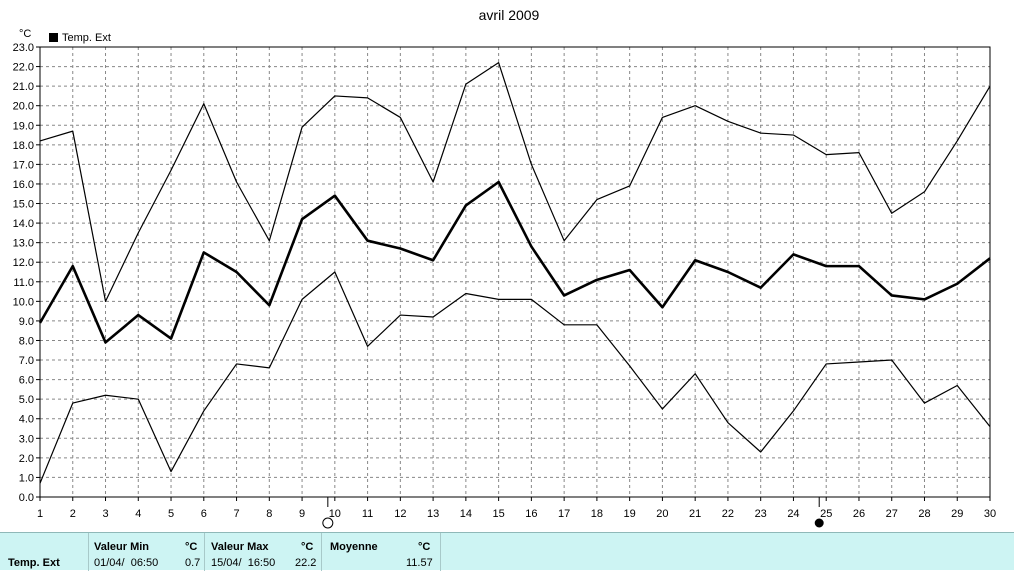 Image resolution: width=1014 pixels, height=571 pixels. Describe the element at coordinates (695, 514) in the screenshot. I see `x-tick-label: 21` at that location.